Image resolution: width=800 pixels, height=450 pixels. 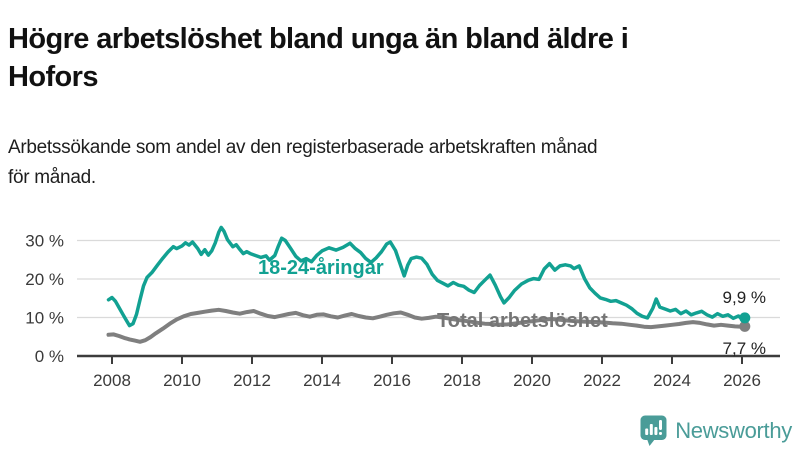 What do you see at coordinates (392, 380) in the screenshot?
I see `x-axis-label-2016: 2016` at bounding box center [392, 380].